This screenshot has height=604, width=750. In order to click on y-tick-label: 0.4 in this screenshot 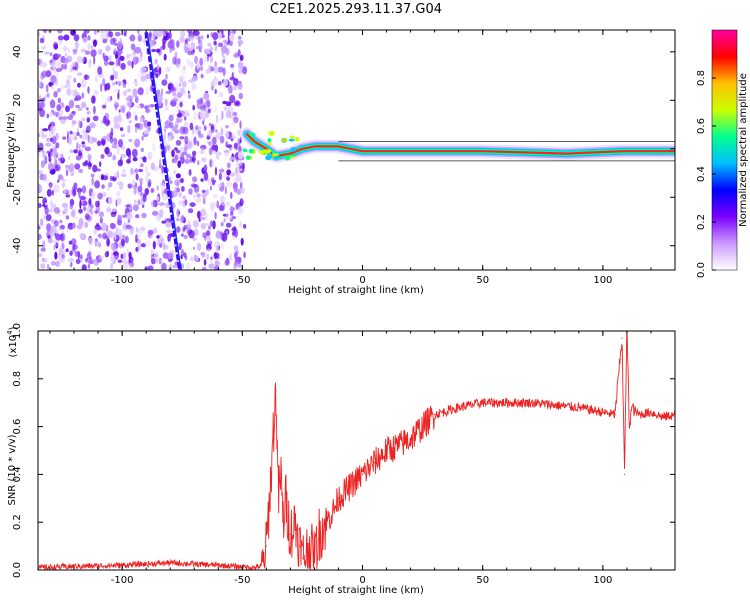, I will do `click(17, 474)`.